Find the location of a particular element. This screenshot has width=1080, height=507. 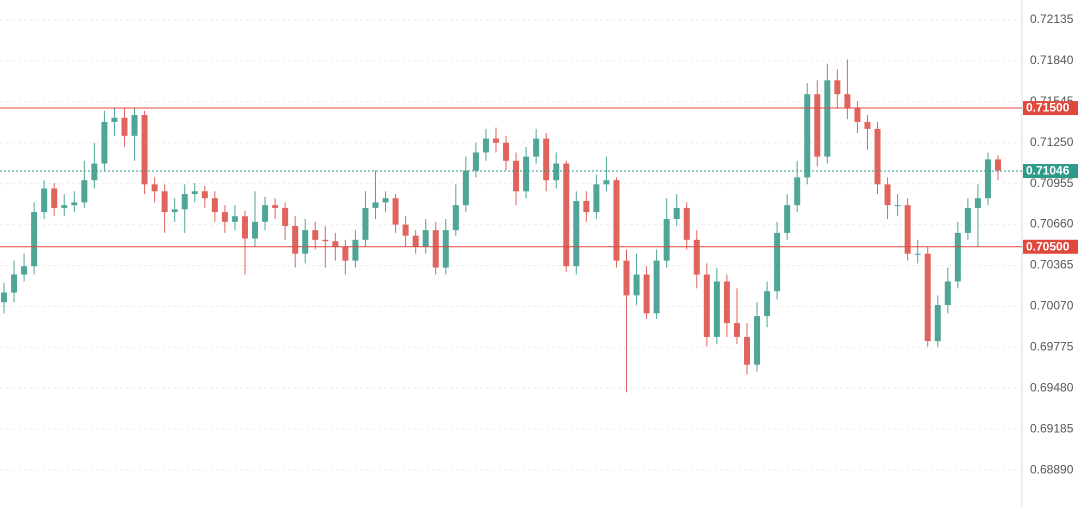

y-tick-label: 0.71840 is located at coordinates (1052, 60).